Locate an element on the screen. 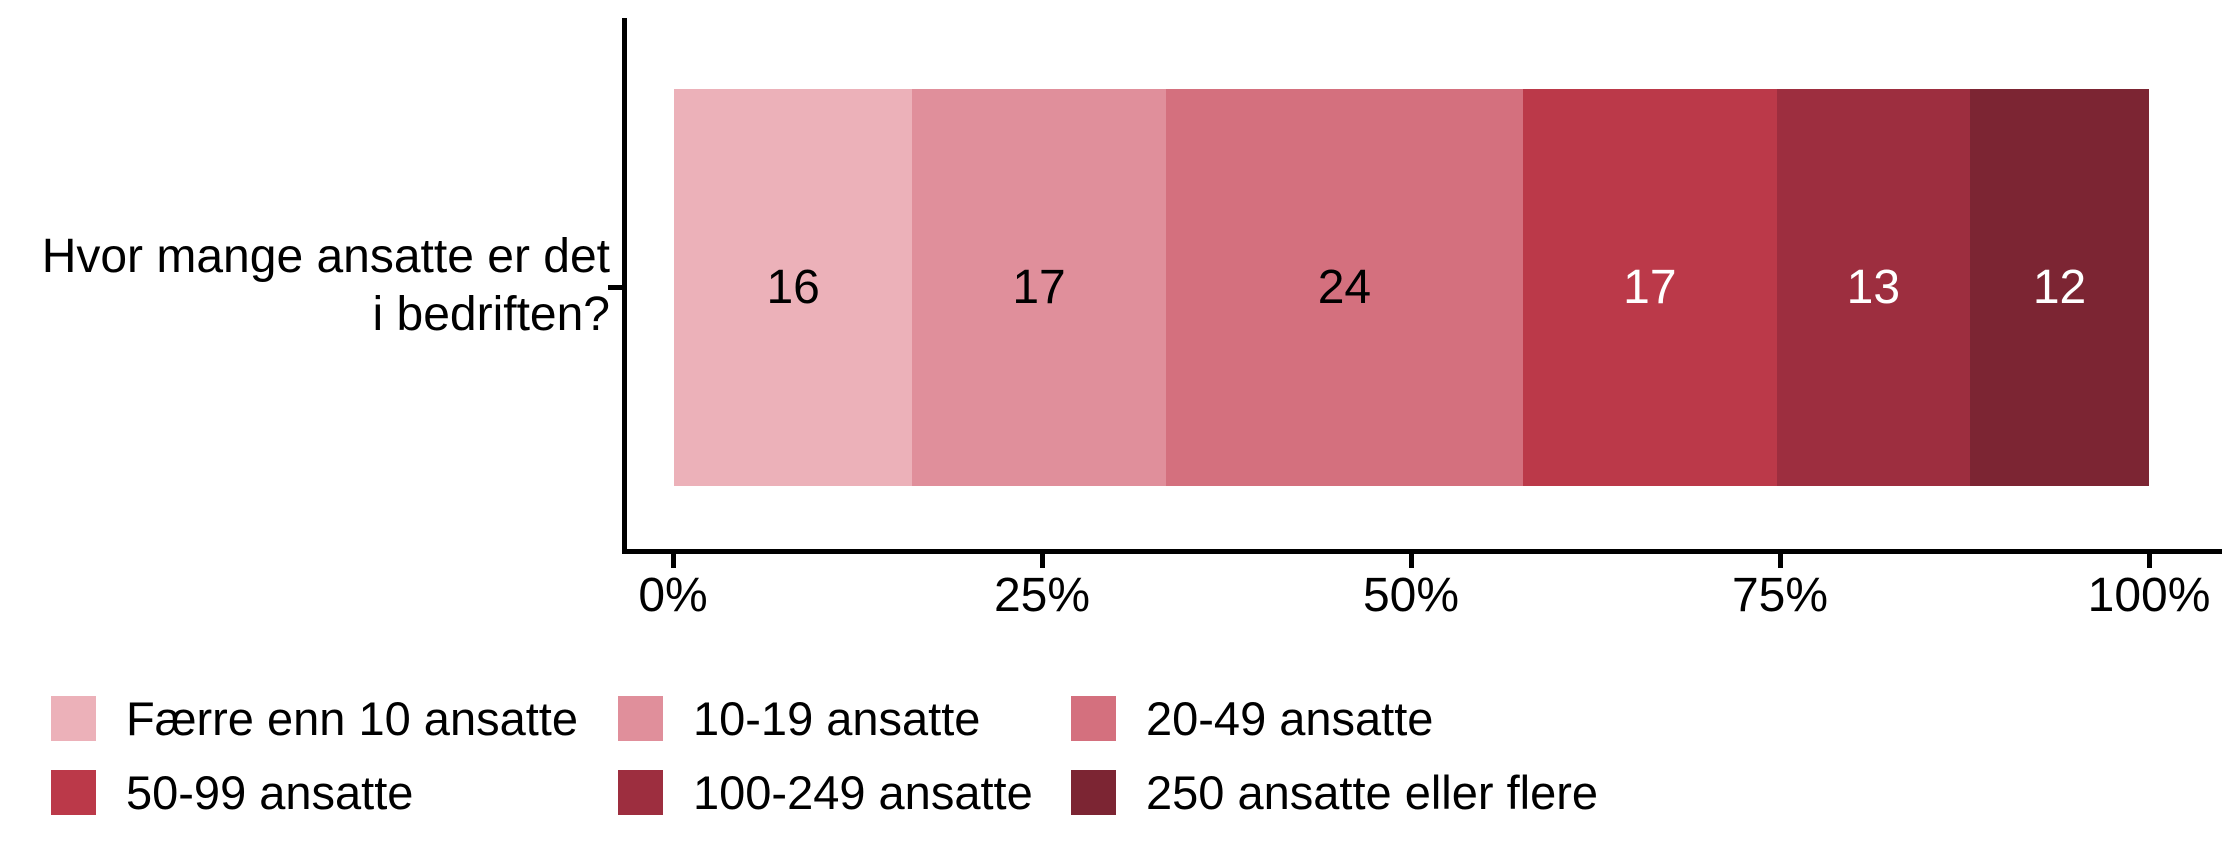 The width and height of the screenshot is (2240, 867). x-tick-label: 75% is located at coordinates (1780, 595).